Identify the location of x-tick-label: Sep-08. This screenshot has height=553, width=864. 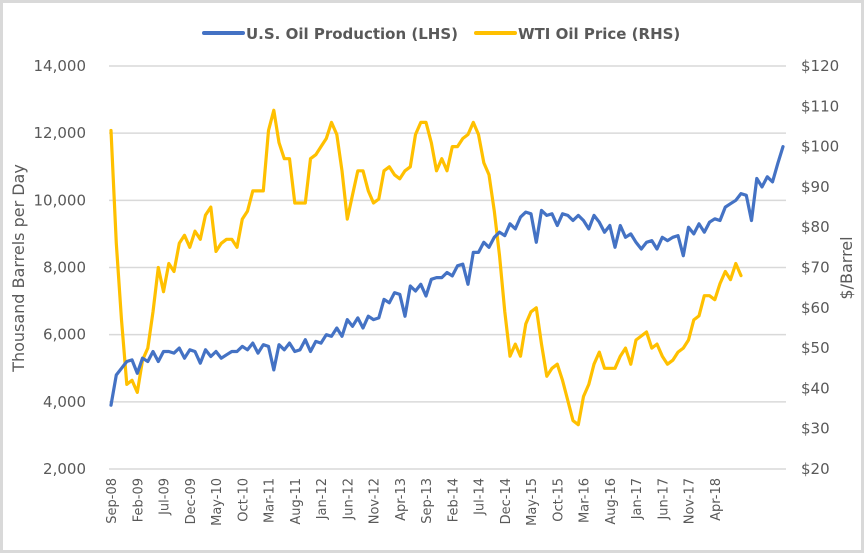
(112, 501).